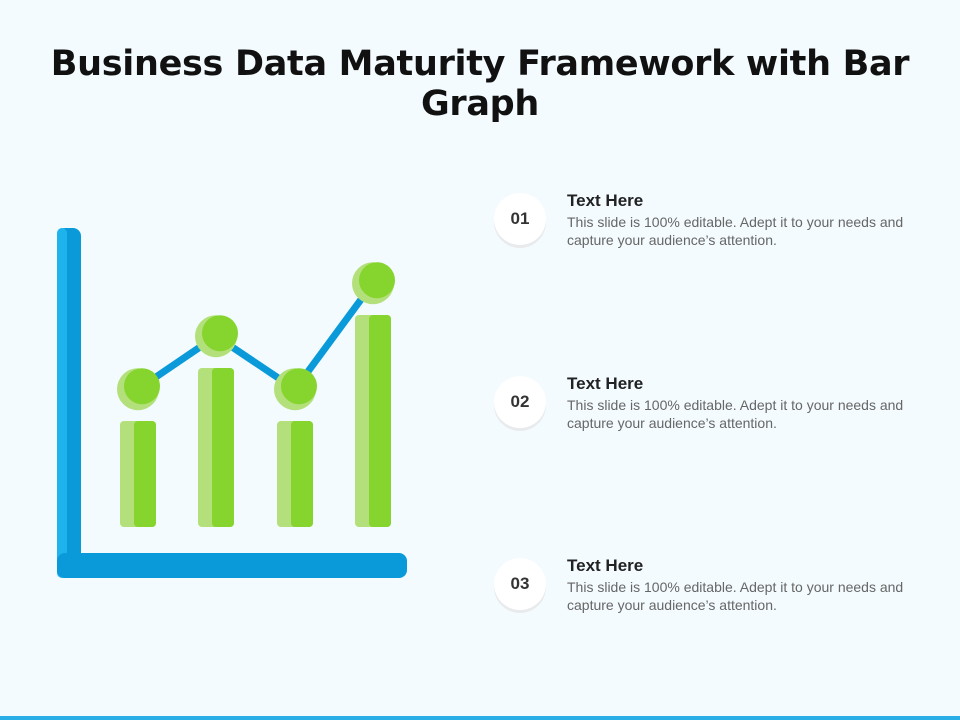 Image resolution: width=960 pixels, height=720 pixels. Describe the element at coordinates (480, 718) in the screenshot. I see `bottom-accent-line` at that location.